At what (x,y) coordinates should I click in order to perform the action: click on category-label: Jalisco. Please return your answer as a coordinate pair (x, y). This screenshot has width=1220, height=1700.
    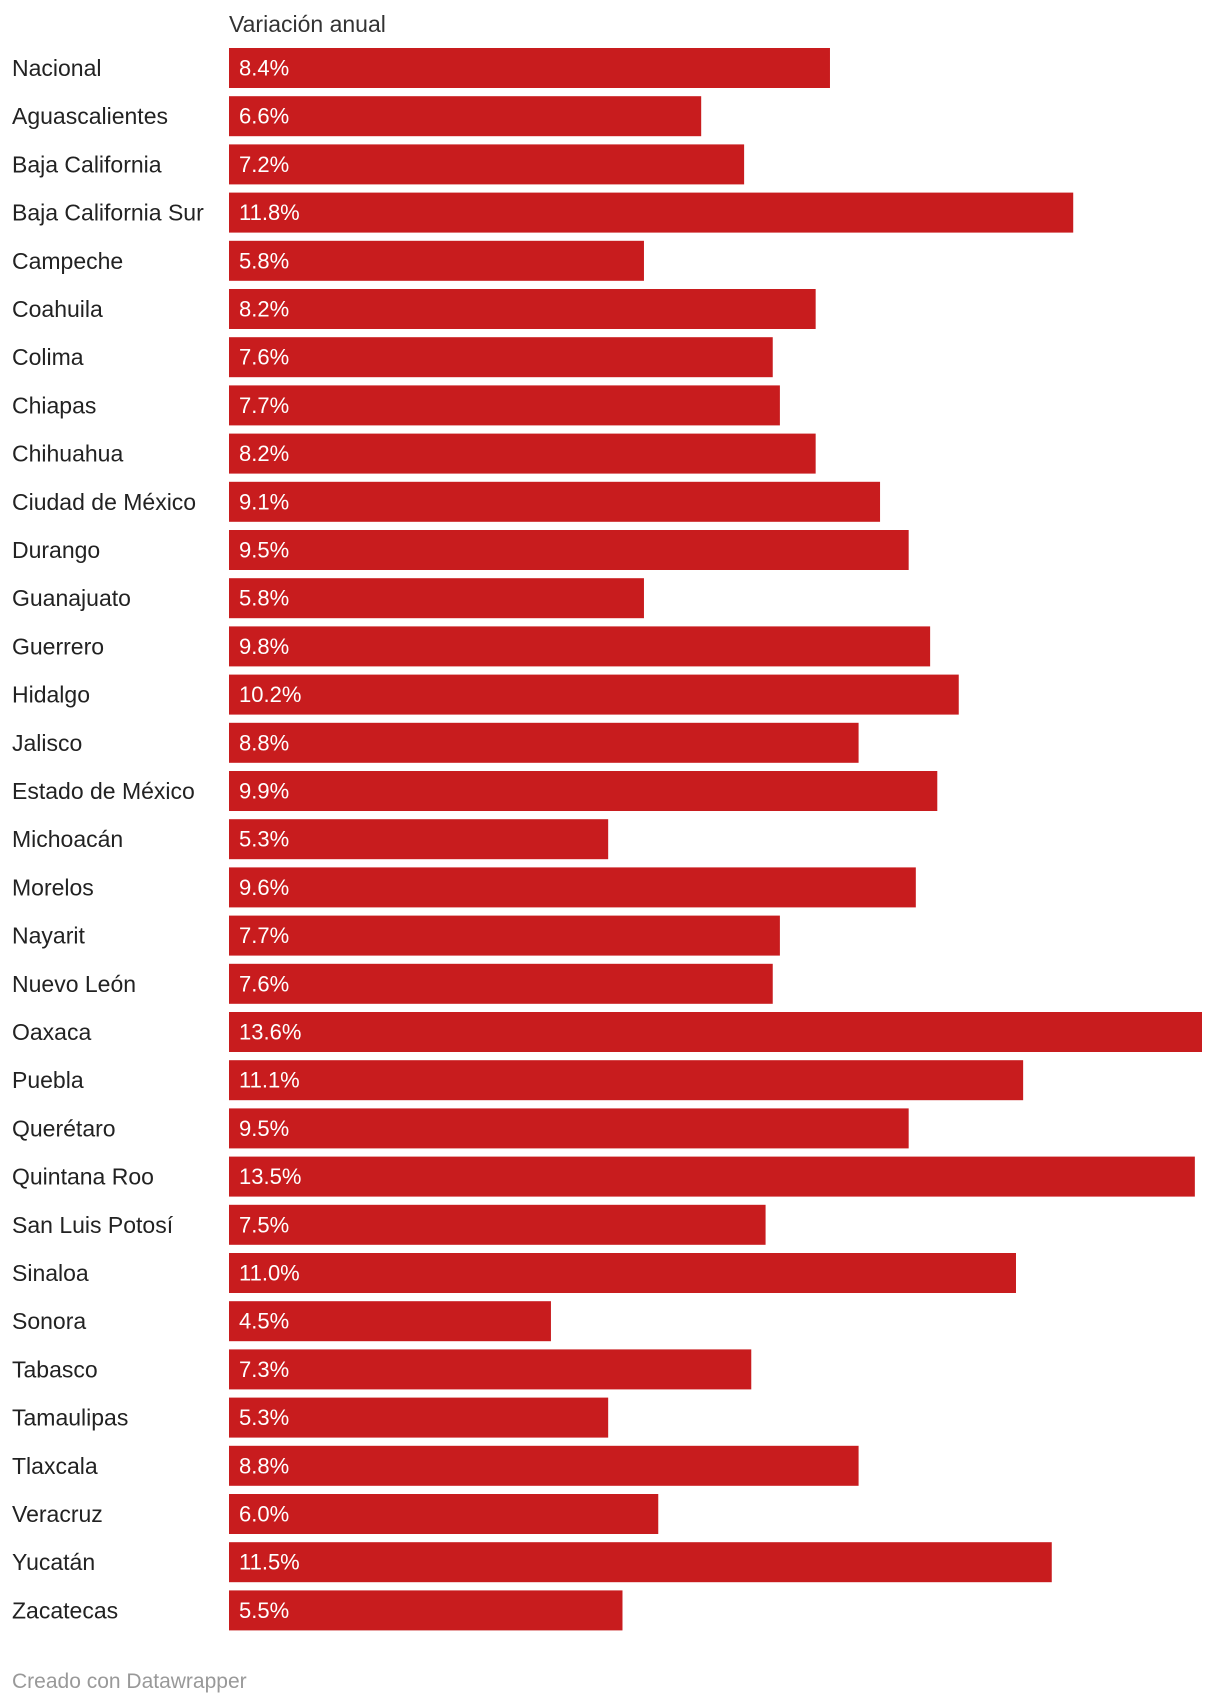
    Looking at the image, I should click on (47, 743).